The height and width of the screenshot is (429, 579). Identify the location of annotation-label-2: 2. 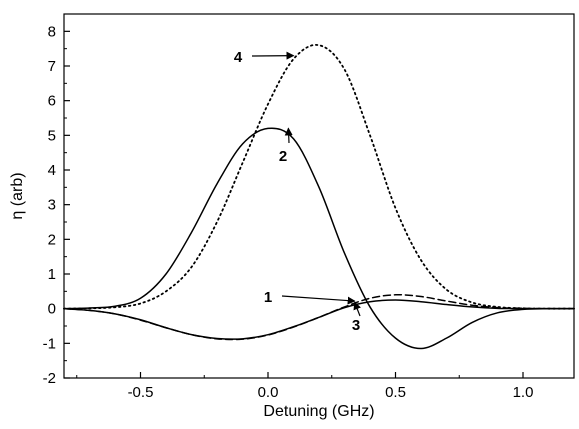
(283, 156).